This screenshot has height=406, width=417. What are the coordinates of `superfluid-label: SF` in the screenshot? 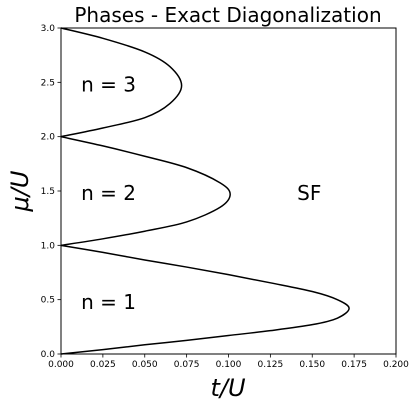 It's located at (309, 193).